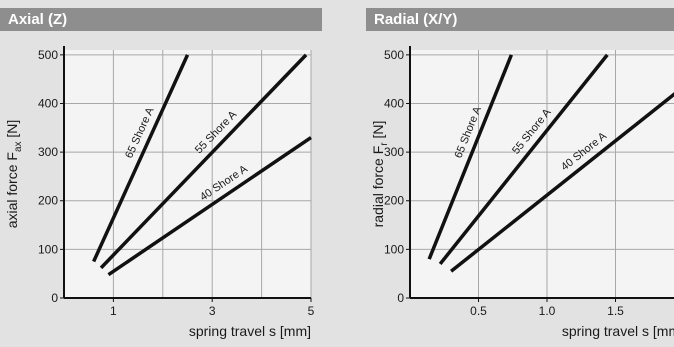 This screenshot has height=347, width=674. What do you see at coordinates (615, 311) in the screenshot?
I see `radial-x-tick-label: 1.5` at bounding box center [615, 311].